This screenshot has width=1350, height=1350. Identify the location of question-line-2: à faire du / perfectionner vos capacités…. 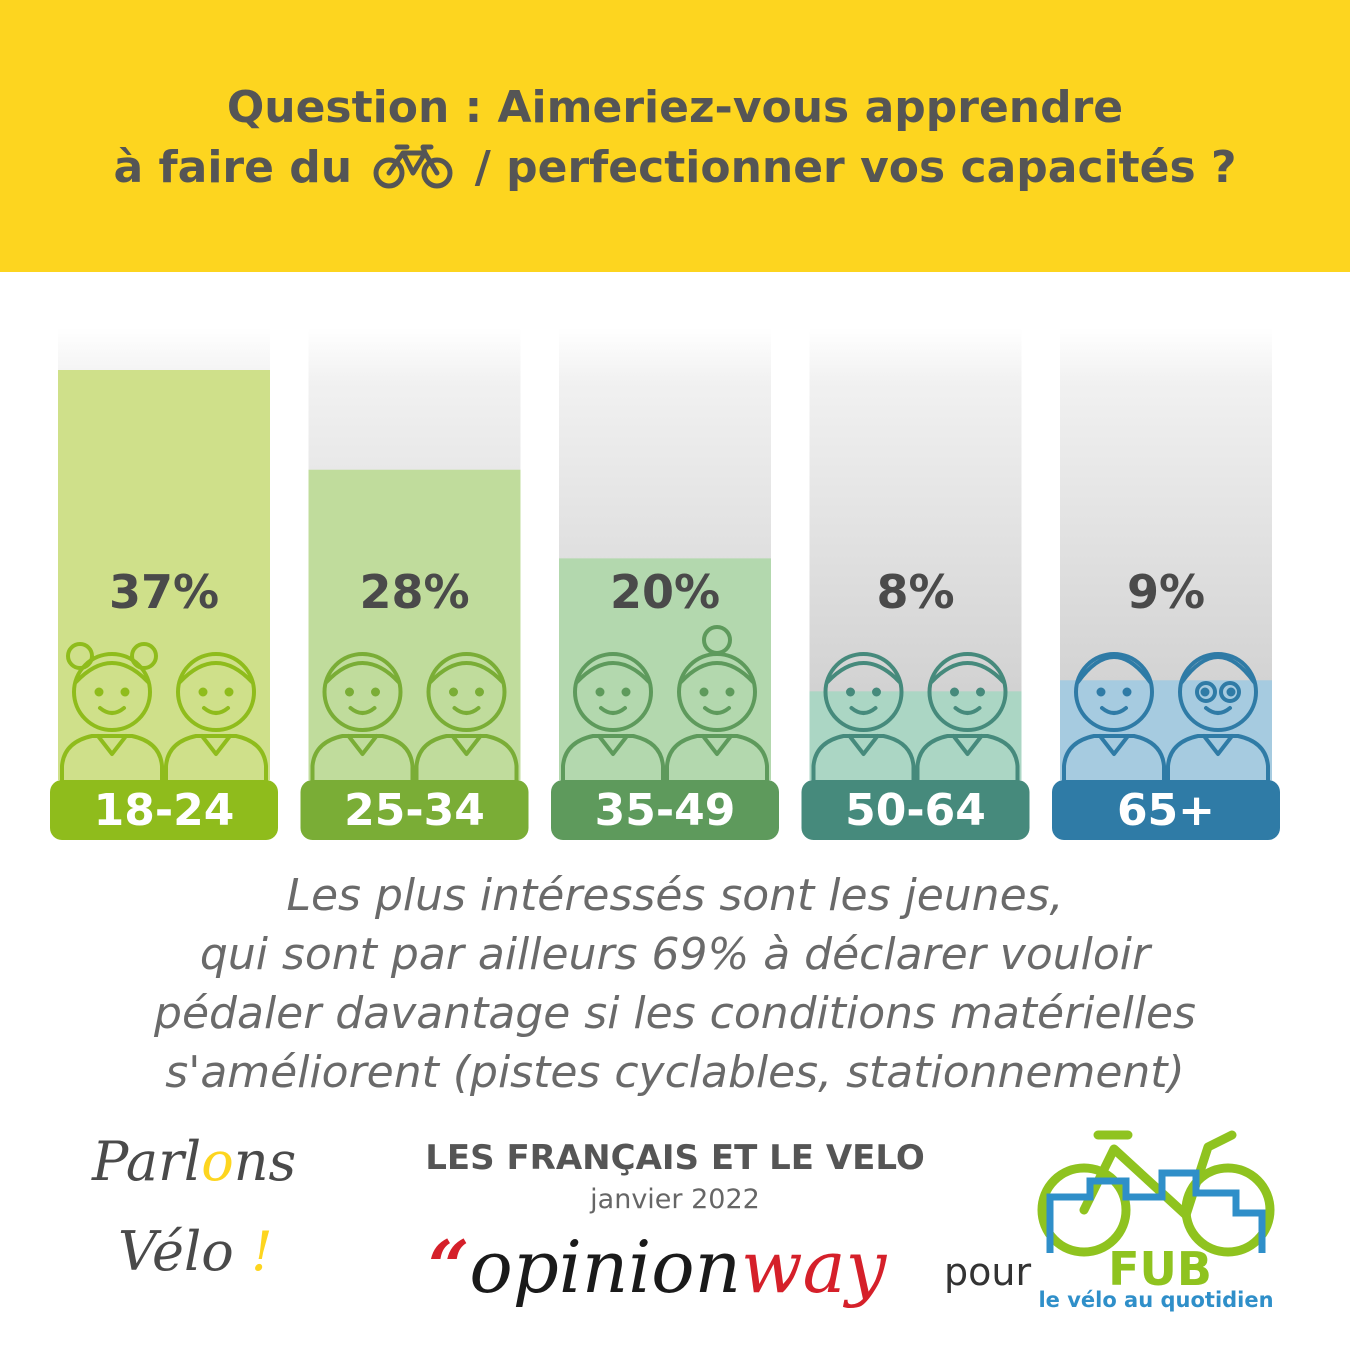
(675, 168).